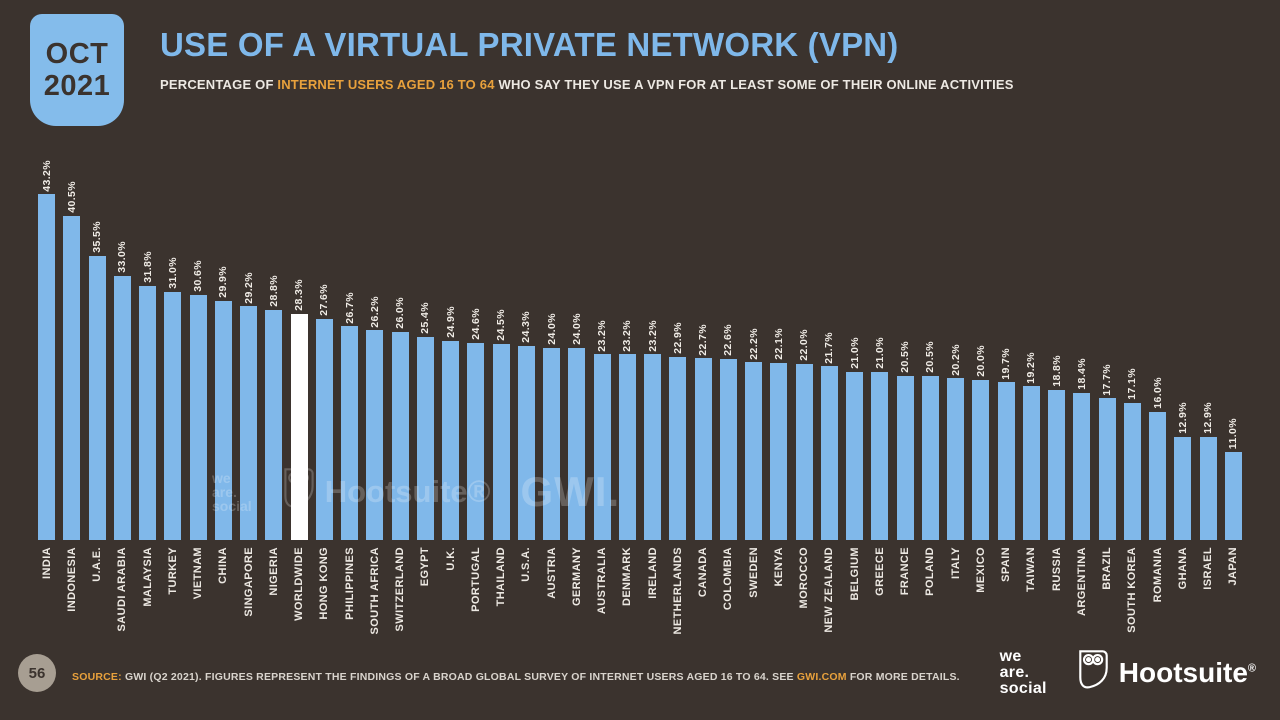  Describe the element at coordinates (905, 567) in the screenshot. I see `category-column: FRANCE` at that location.